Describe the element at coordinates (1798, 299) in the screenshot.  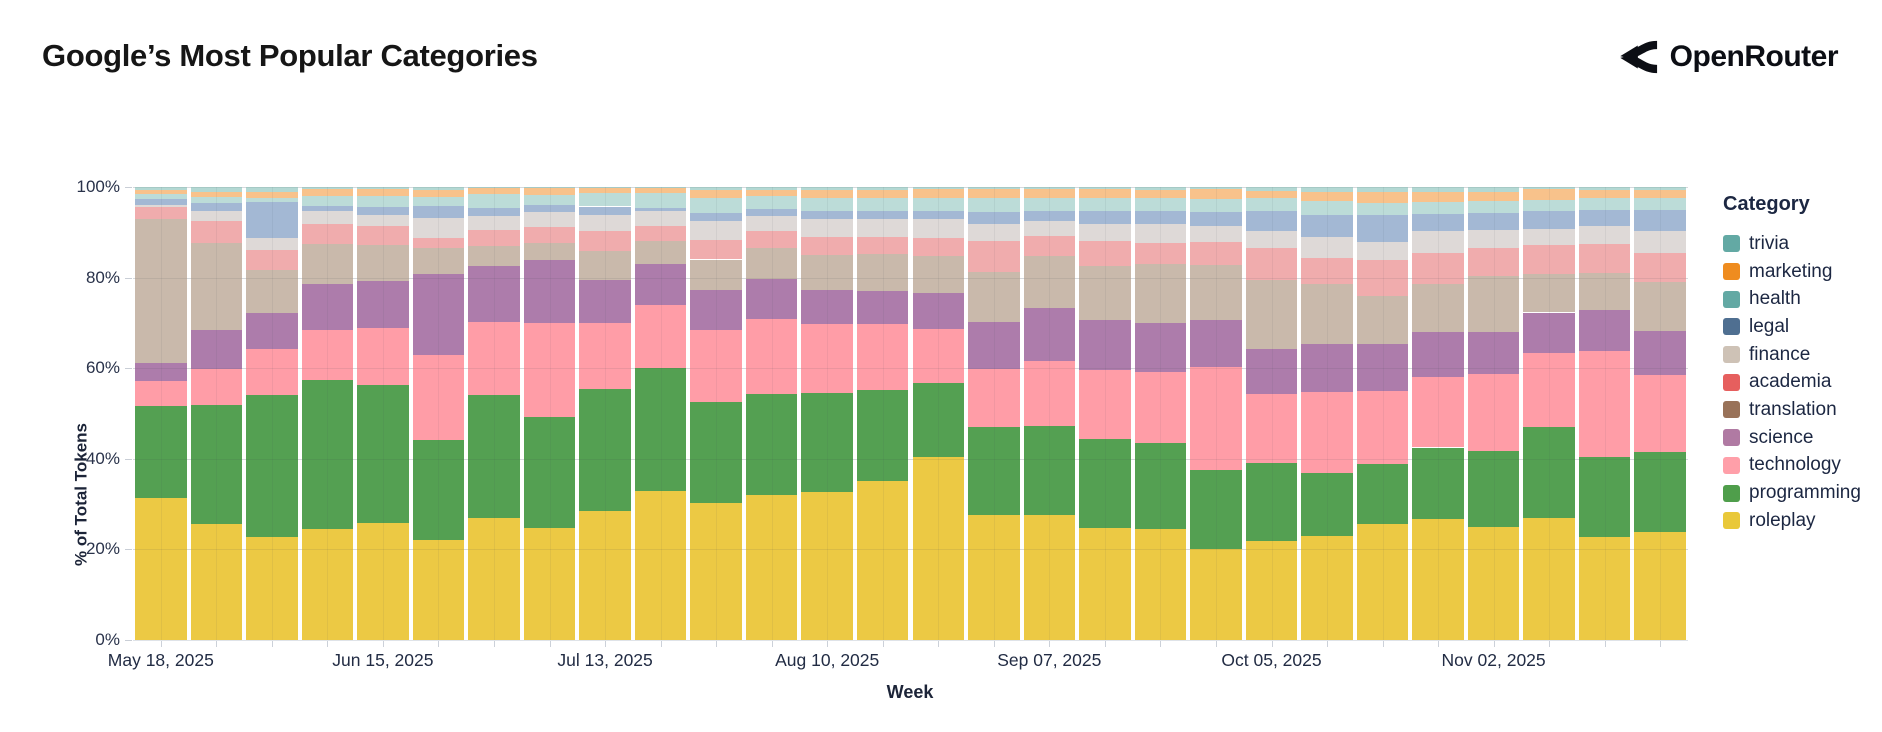
I see `legend-item-health: health` at that location.